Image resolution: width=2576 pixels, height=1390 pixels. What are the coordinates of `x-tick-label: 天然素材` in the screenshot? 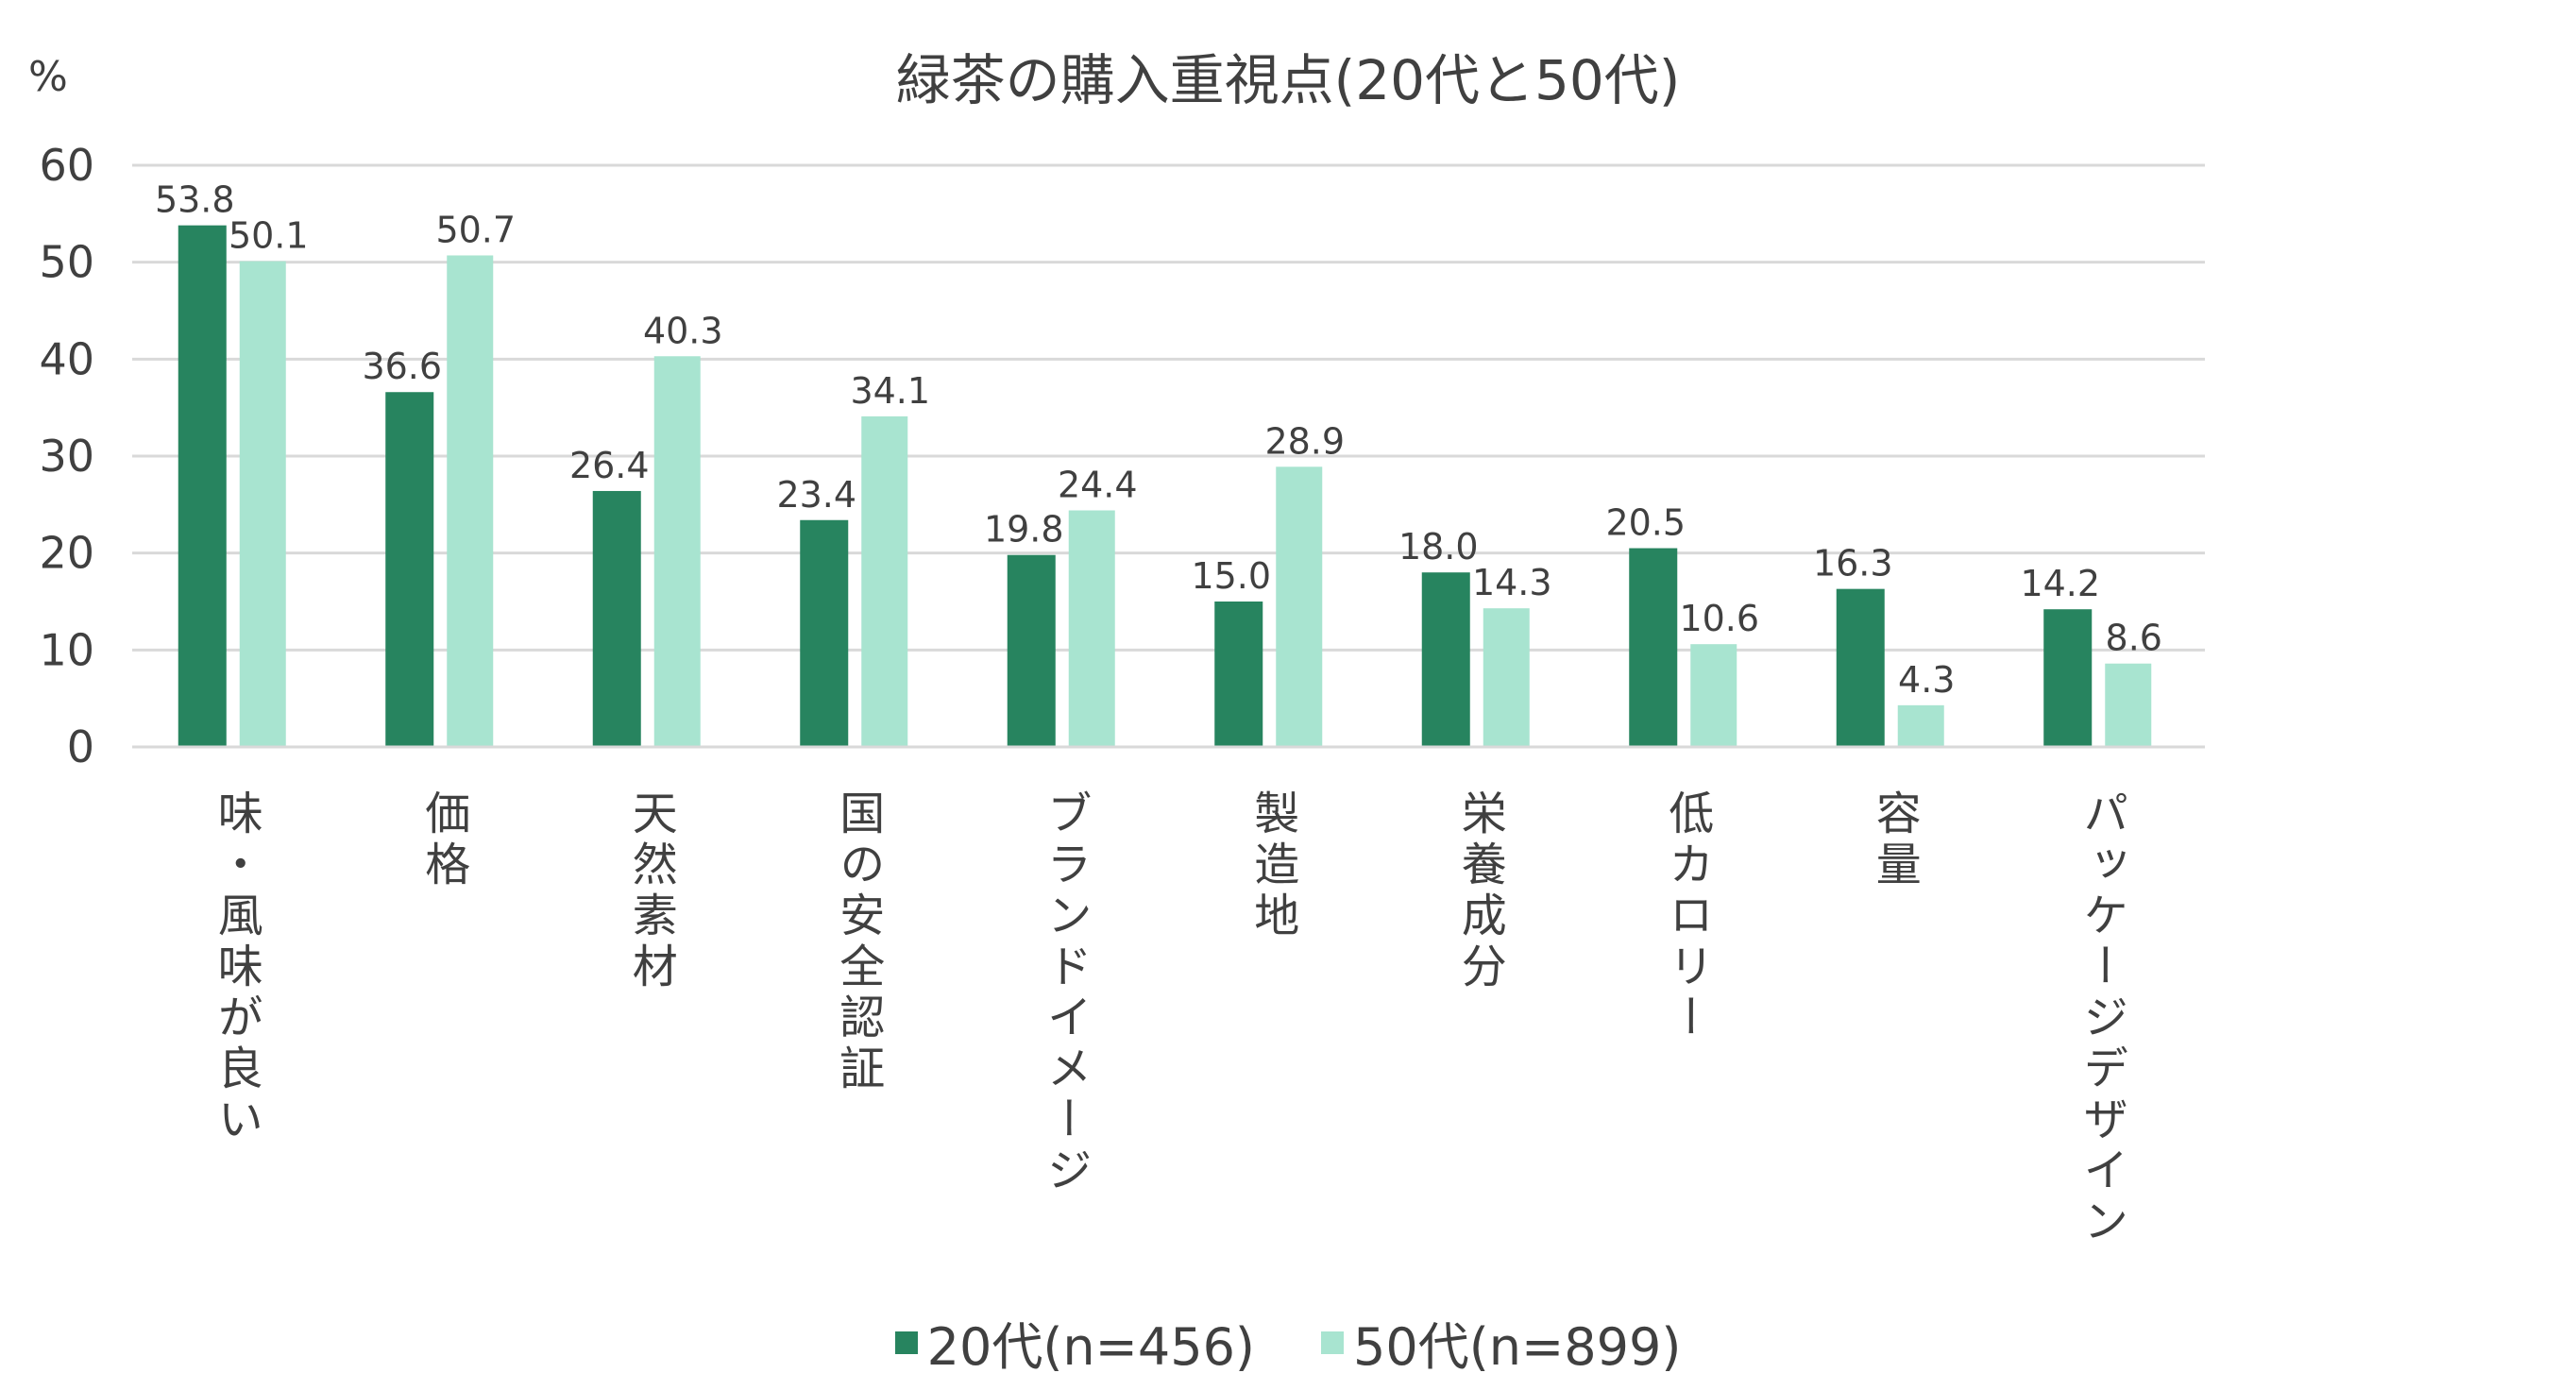 It's located at (650, 891).